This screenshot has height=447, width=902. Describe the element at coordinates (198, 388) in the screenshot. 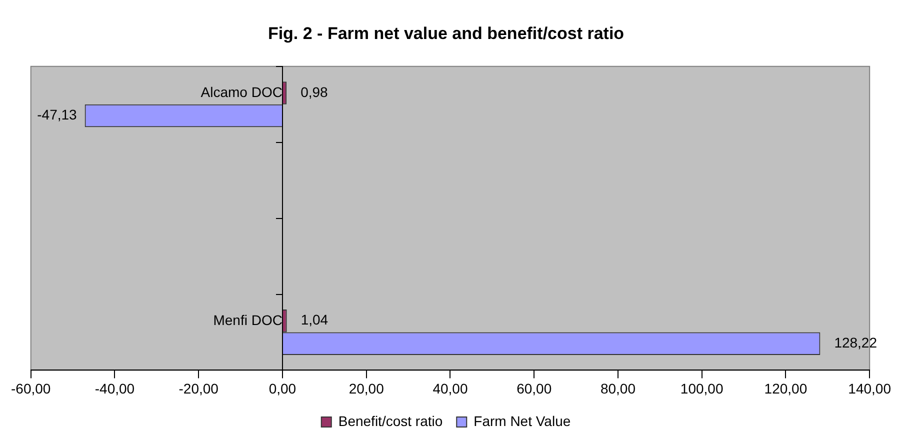

I see `x-tick-label: -20,00` at that location.